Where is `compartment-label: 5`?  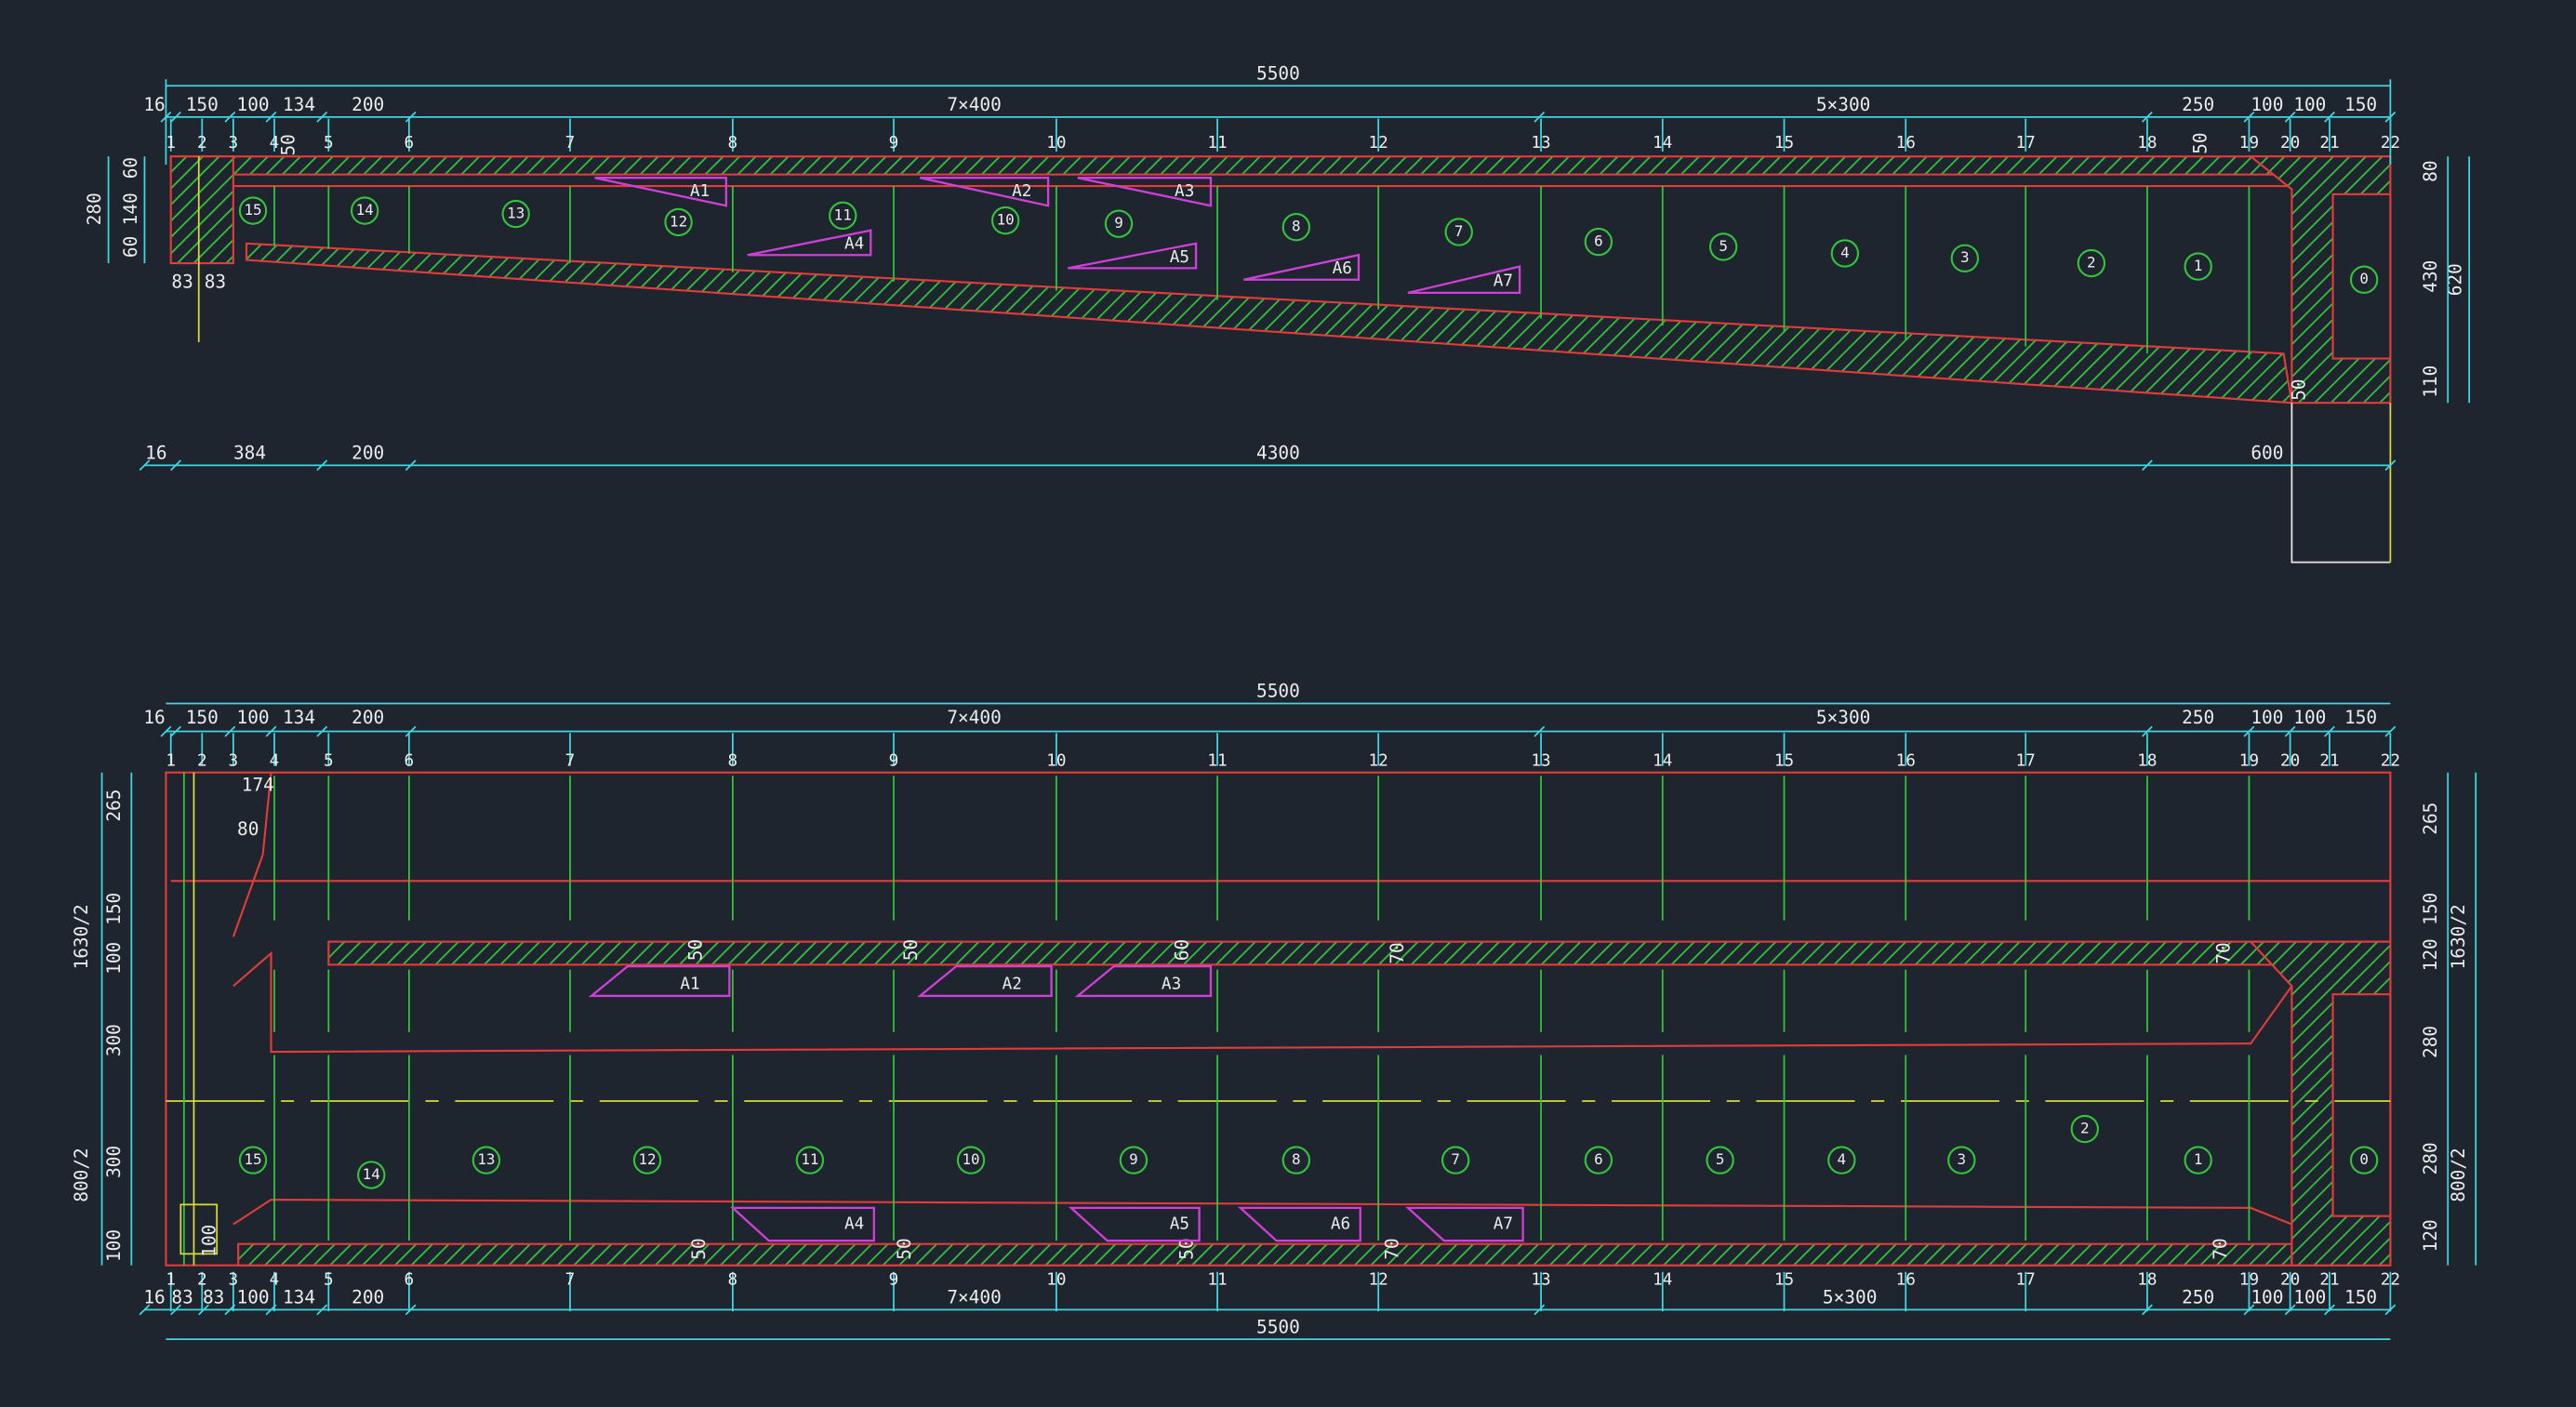
compartment-label: 5 is located at coordinates (1723, 246).